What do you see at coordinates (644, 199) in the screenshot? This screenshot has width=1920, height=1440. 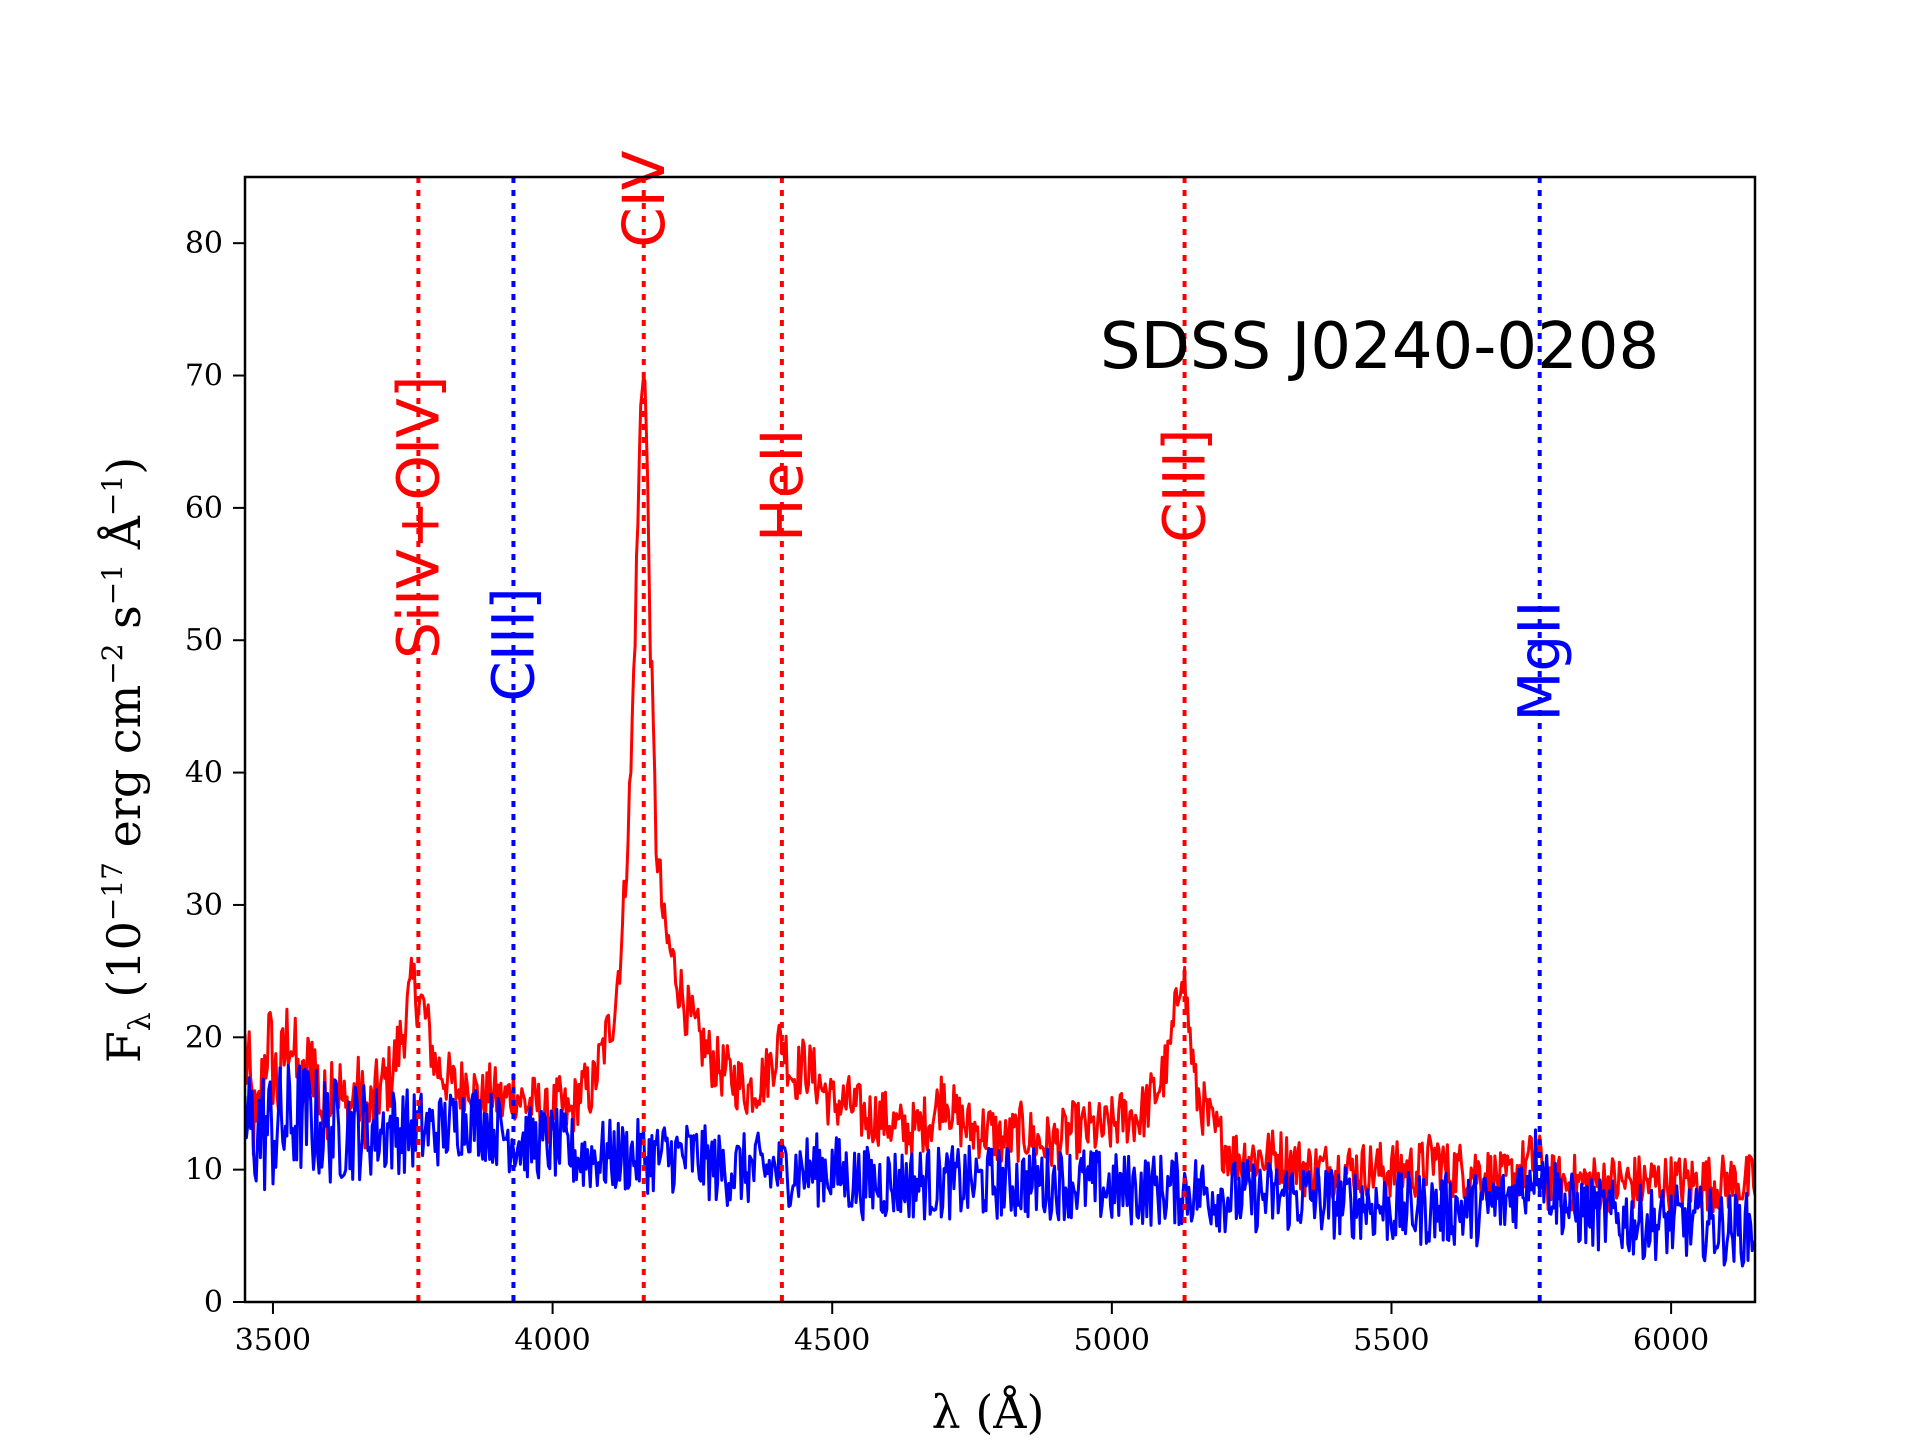 I see `emission-line-label: CIV` at bounding box center [644, 199].